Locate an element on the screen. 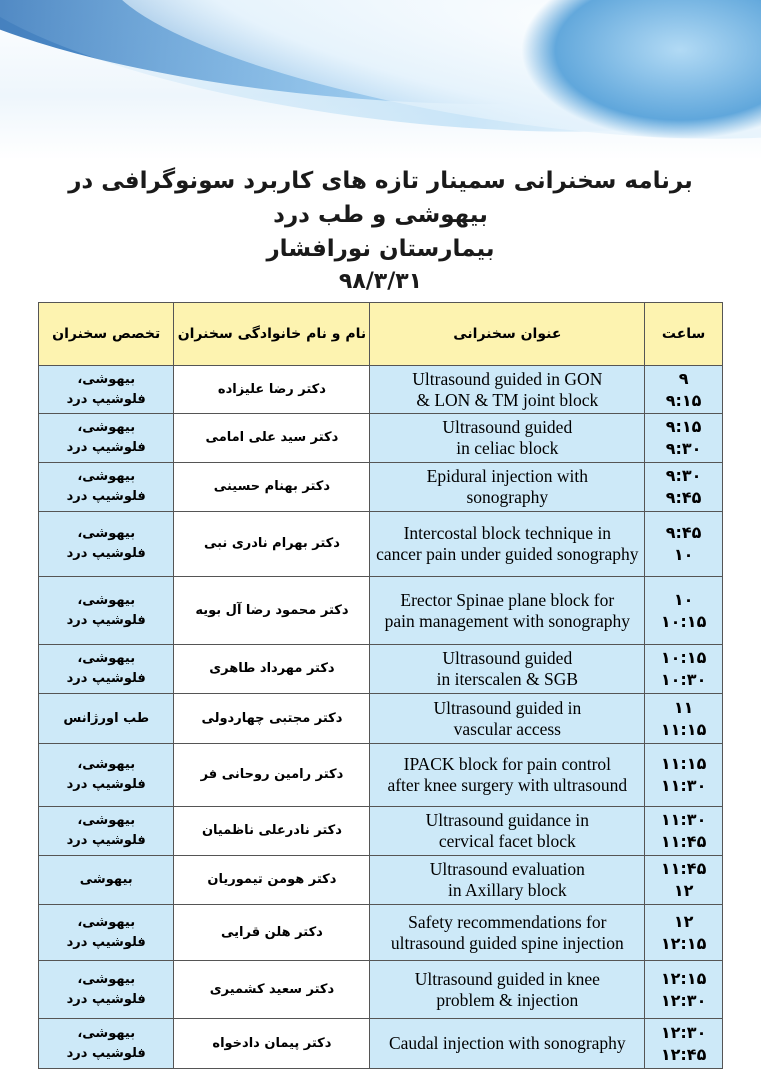 The image size is (761, 1080). topic-cell: Ultrasound evaluation in Axillary block is located at coordinates (507, 880).